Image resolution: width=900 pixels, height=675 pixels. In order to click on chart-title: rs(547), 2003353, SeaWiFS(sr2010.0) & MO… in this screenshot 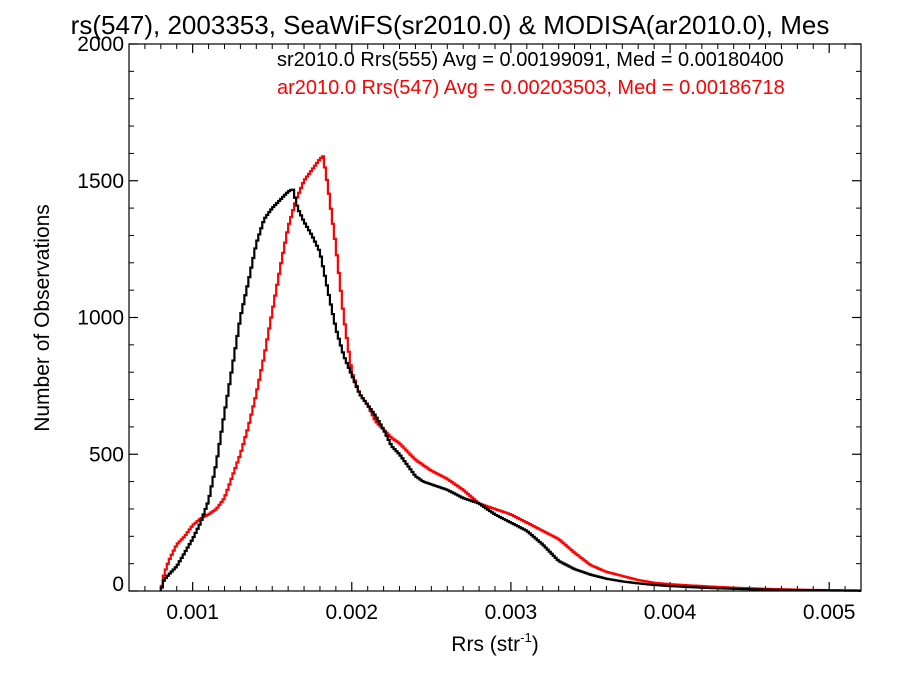, I will do `click(450, 25)`.